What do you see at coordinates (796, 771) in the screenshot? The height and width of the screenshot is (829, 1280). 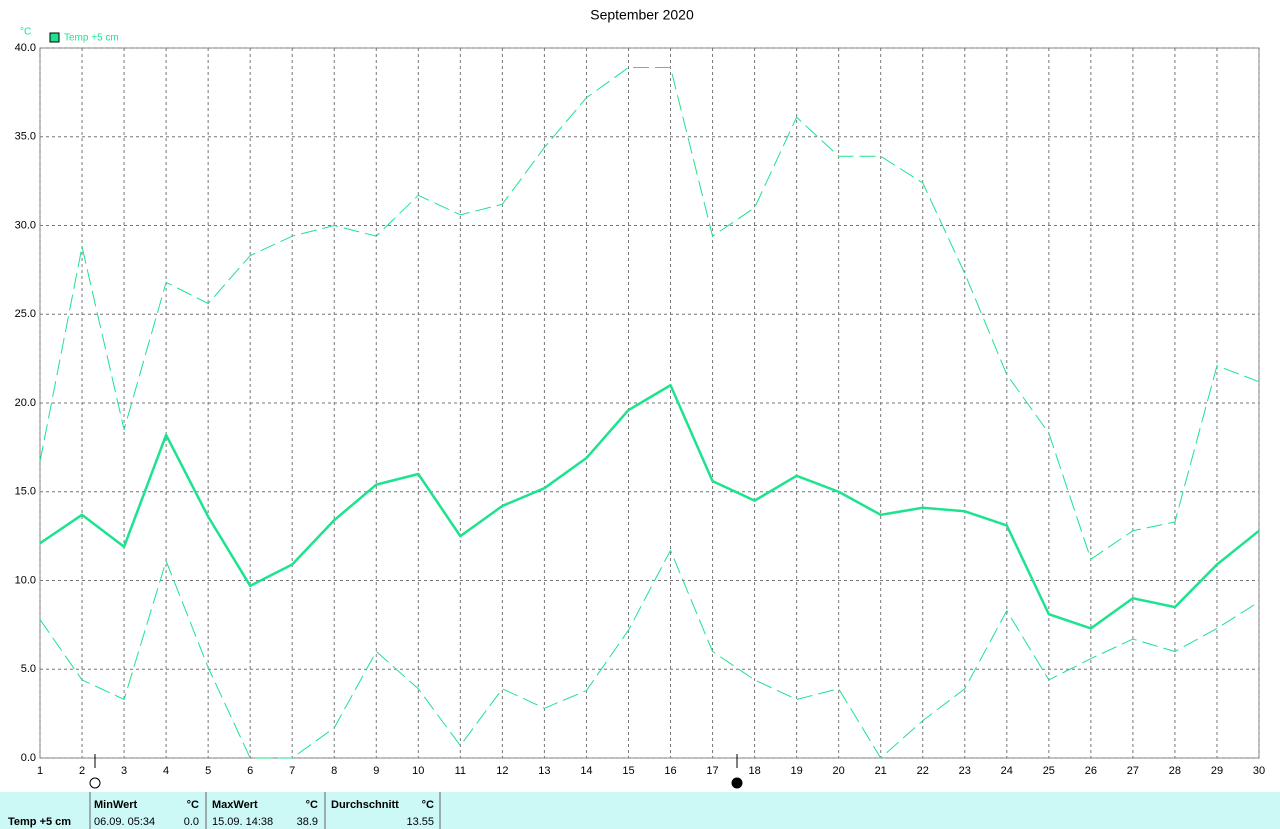 I see `x-tick-label: 19` at bounding box center [796, 771].